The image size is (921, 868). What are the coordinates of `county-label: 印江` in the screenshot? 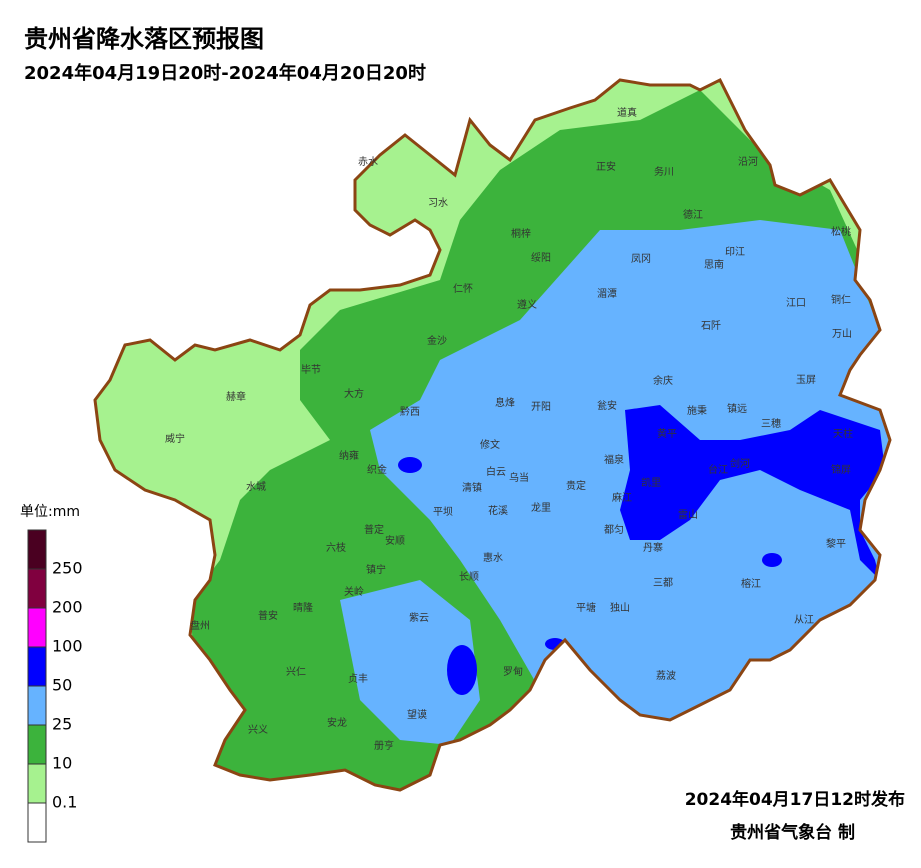 It's located at (735, 252).